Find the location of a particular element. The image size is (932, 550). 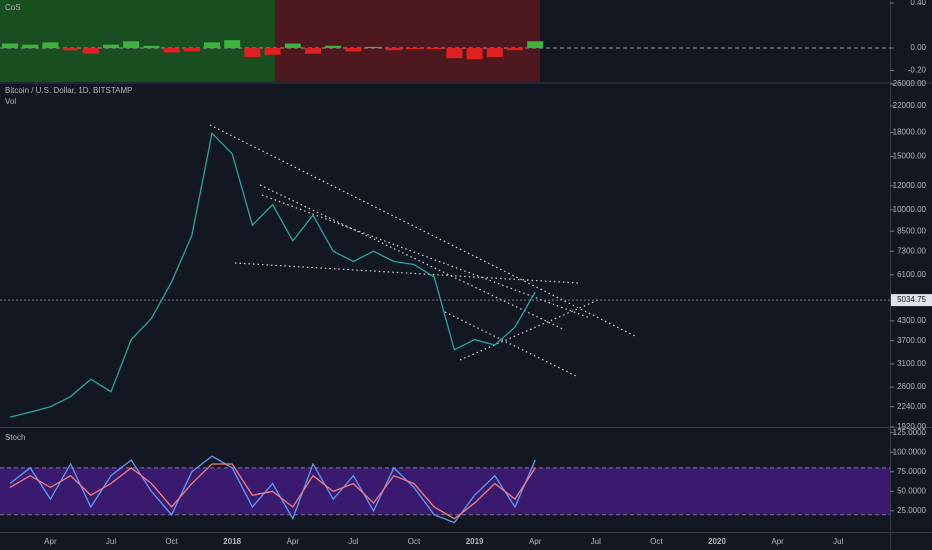

last-price-label: 5034.75 is located at coordinates (911, 299).